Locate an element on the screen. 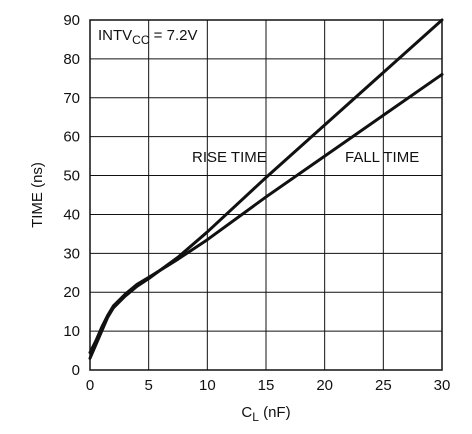  x-tick-label: 30 is located at coordinates (442, 385).